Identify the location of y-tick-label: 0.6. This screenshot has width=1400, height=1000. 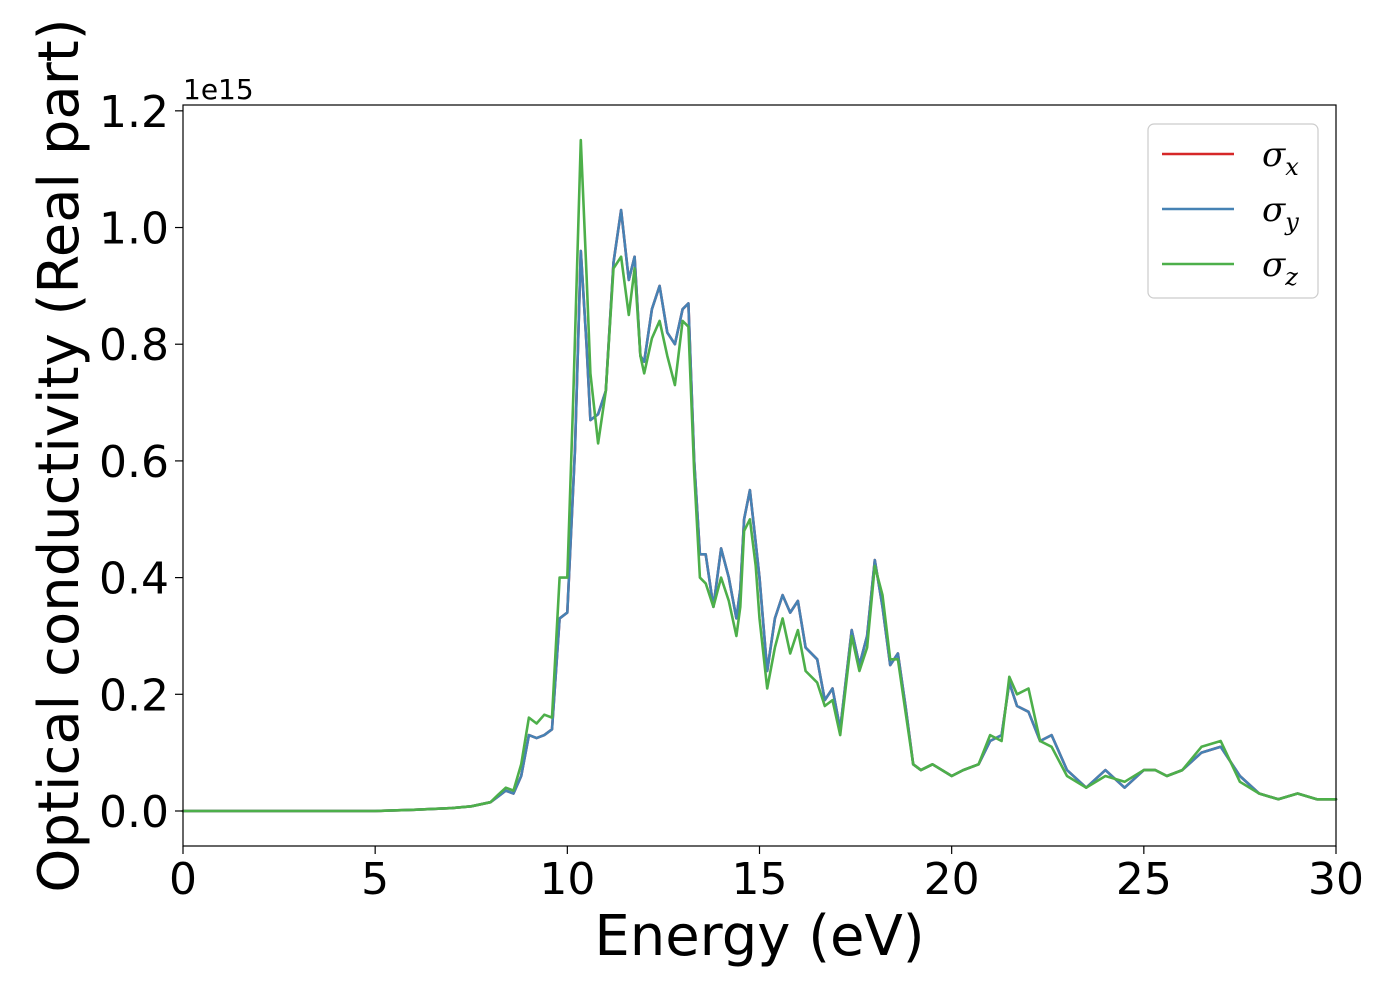
(134, 462).